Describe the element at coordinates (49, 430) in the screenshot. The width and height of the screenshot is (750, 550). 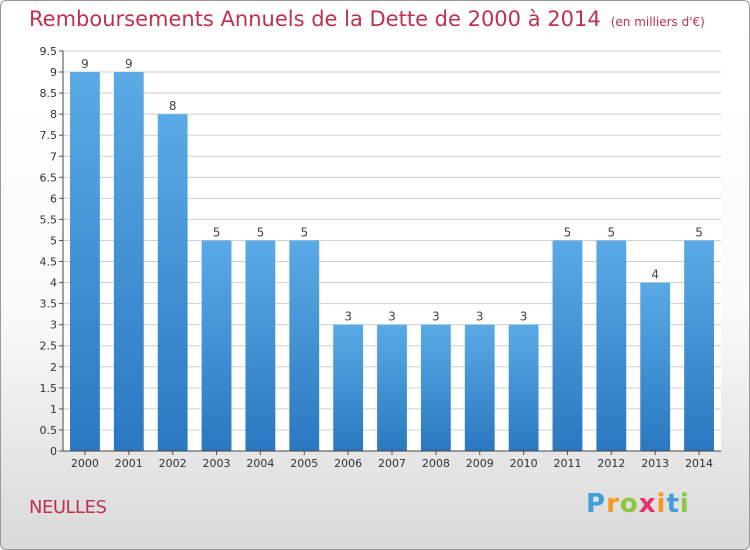
I see `y-tick-label: 0.5` at that location.